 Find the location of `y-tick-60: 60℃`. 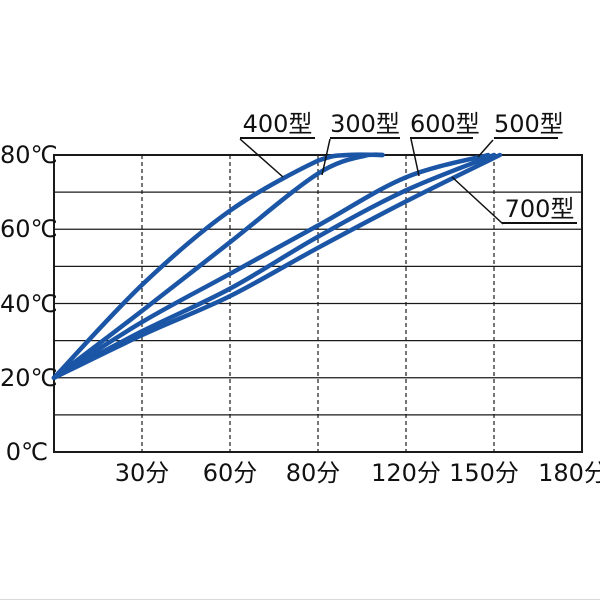

y-tick-60: 60℃ is located at coordinates (29, 229).